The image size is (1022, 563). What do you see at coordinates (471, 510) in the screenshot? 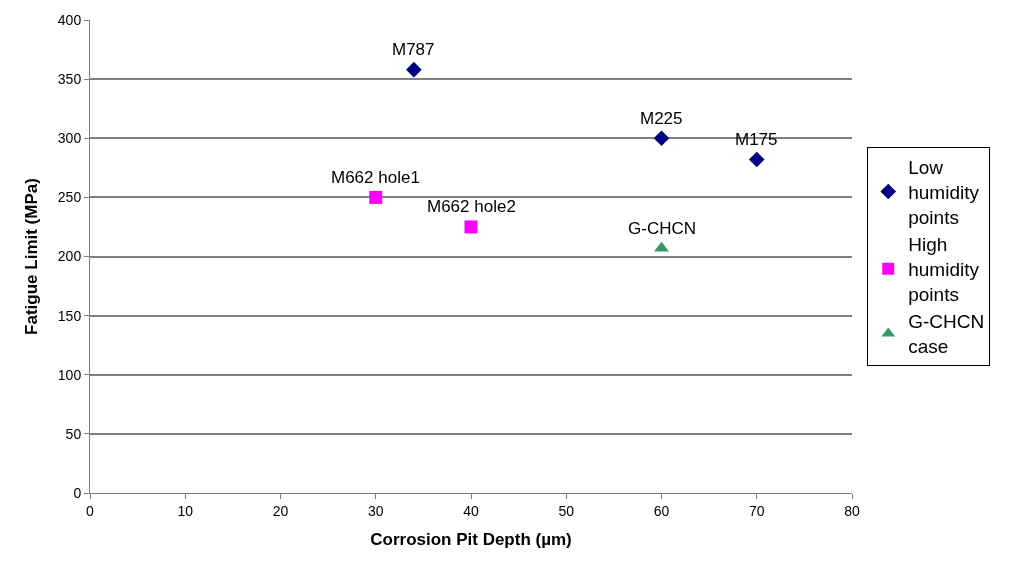
I see `x-tick-label: 40` at bounding box center [471, 510].